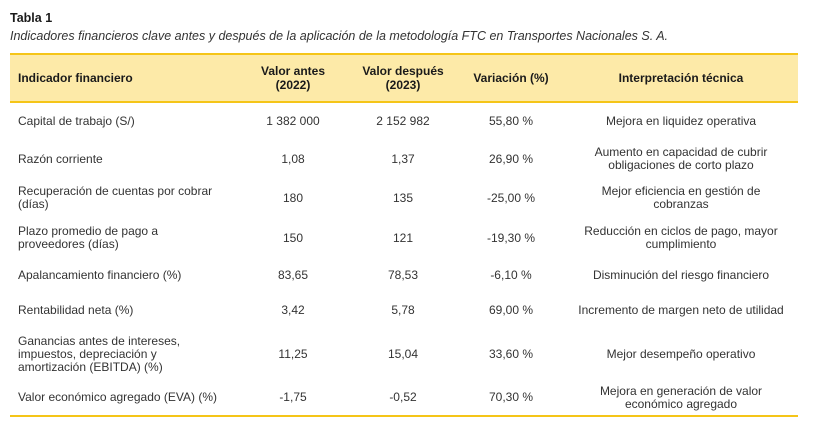  What do you see at coordinates (293, 197) in the screenshot?
I see `cell-value-before: 180` at bounding box center [293, 197].